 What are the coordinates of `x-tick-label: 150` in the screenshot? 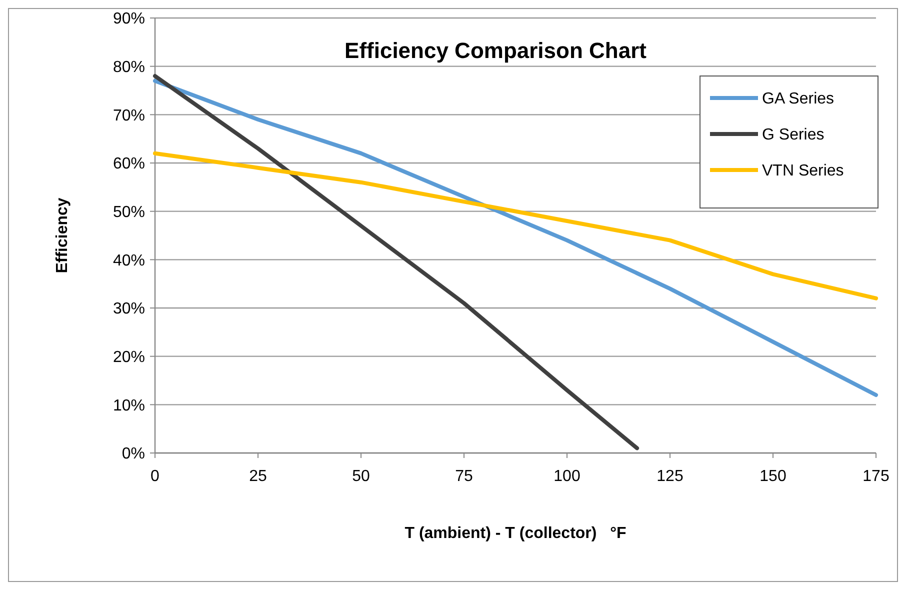 It's located at (773, 476).